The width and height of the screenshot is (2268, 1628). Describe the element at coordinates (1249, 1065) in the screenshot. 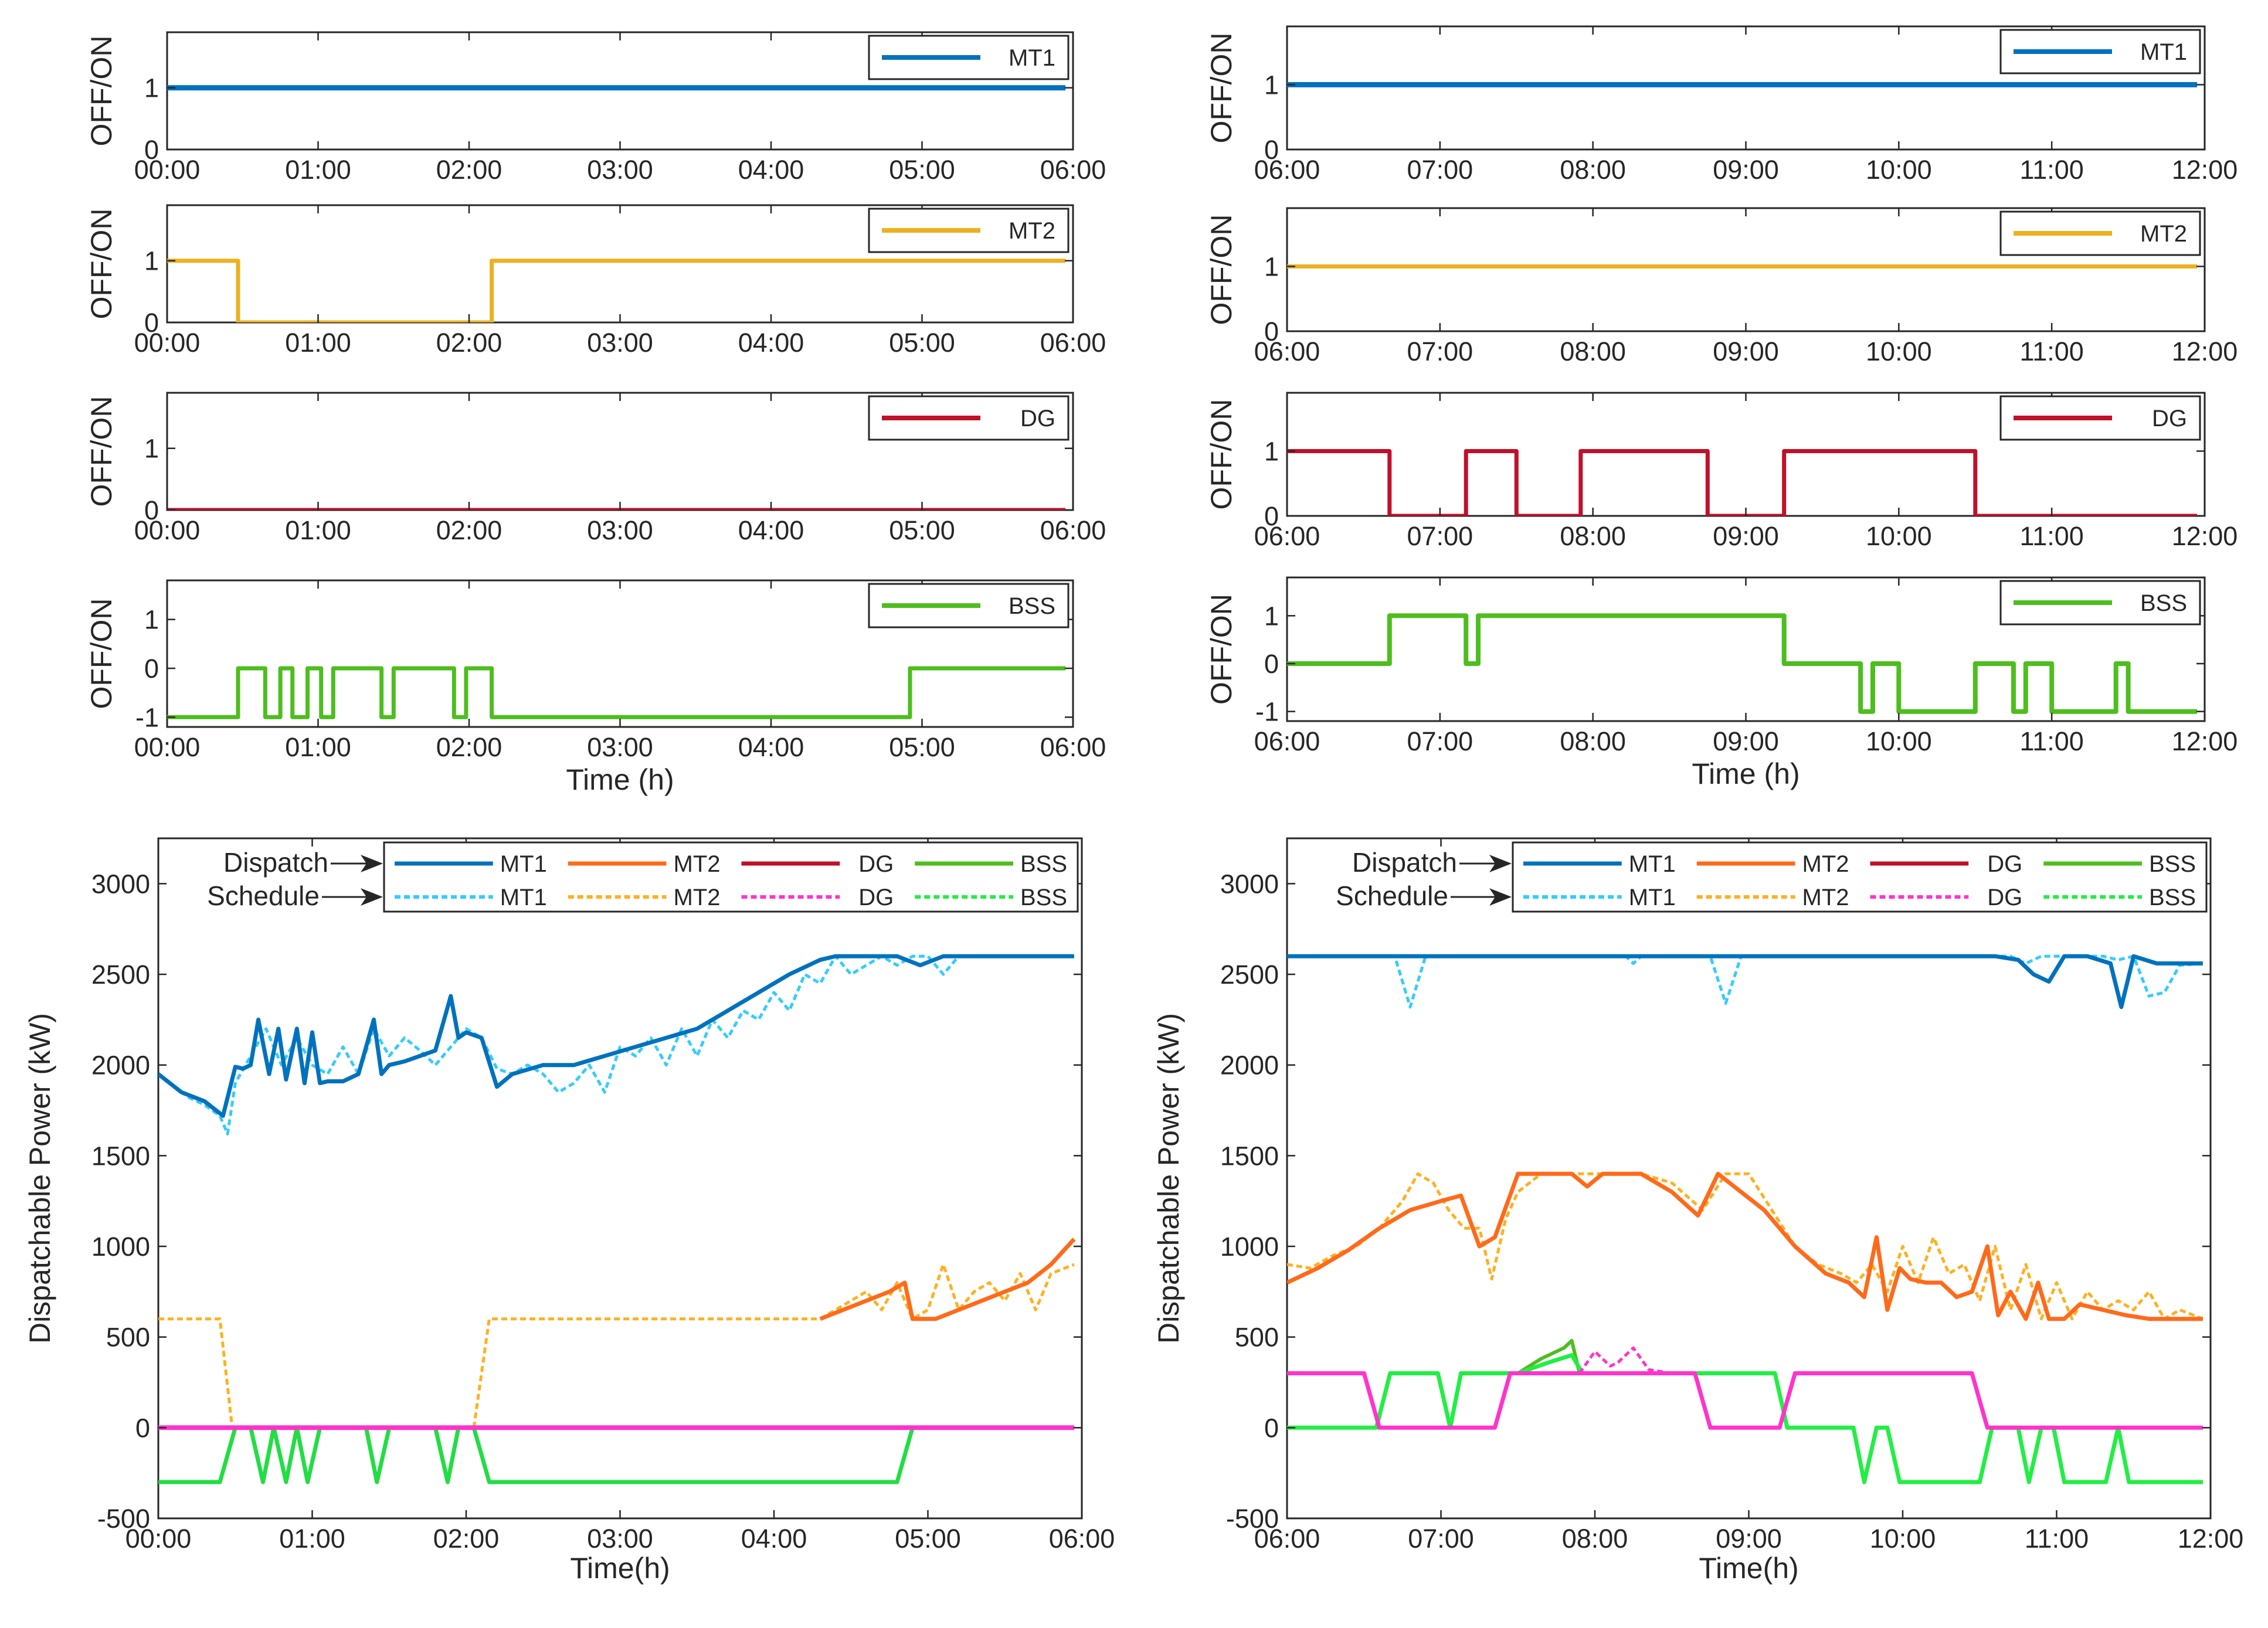

I see `y-tick-label: 2000` at that location.